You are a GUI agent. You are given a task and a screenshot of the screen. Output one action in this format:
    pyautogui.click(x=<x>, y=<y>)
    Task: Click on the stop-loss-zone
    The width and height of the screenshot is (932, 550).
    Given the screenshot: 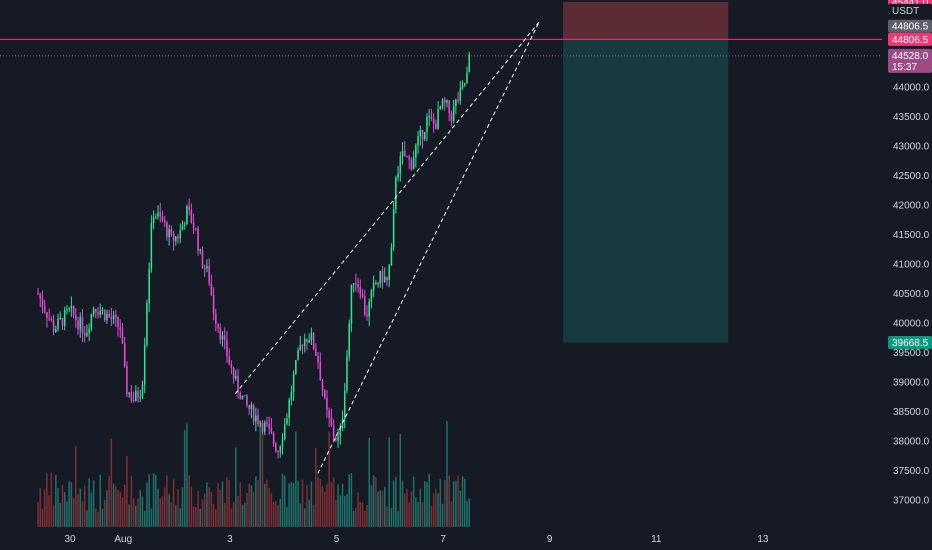 What is the action you would take?
    pyautogui.click(x=646, y=20)
    